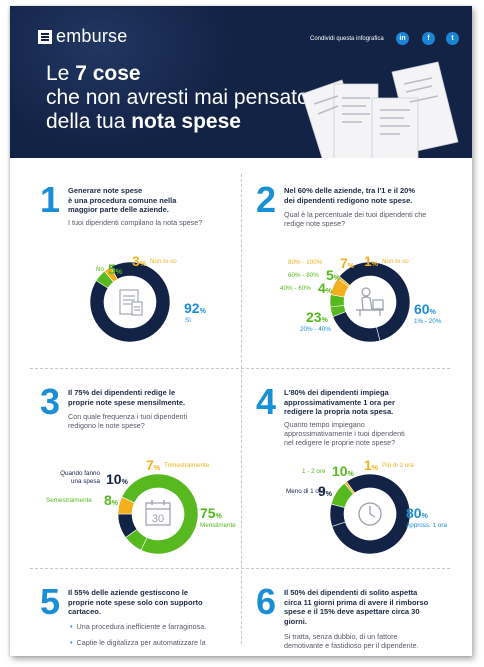 Image resolution: width=484 pixels, height=667 pixels. Describe the element at coordinates (115, 269) in the screenshot. I see `s1-pct-no: 5%` at that location.